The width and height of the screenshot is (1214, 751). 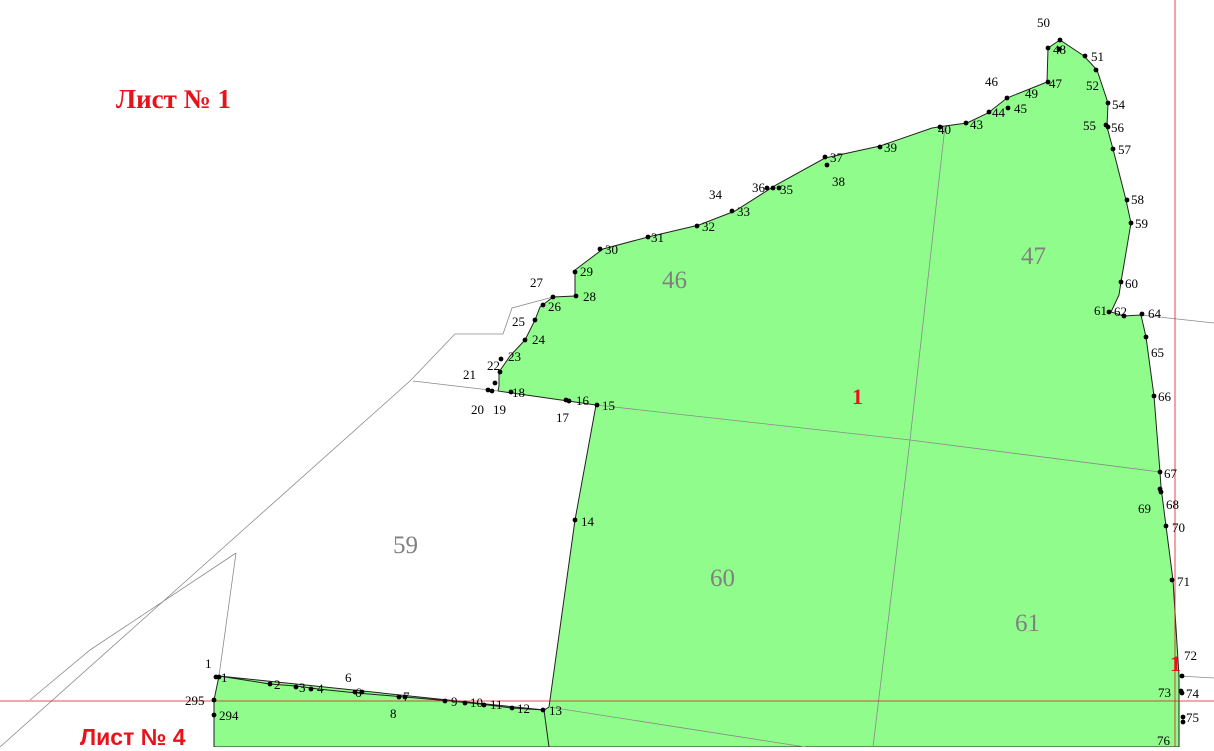 I want to click on point-label: 50, so click(x=1043, y=22).